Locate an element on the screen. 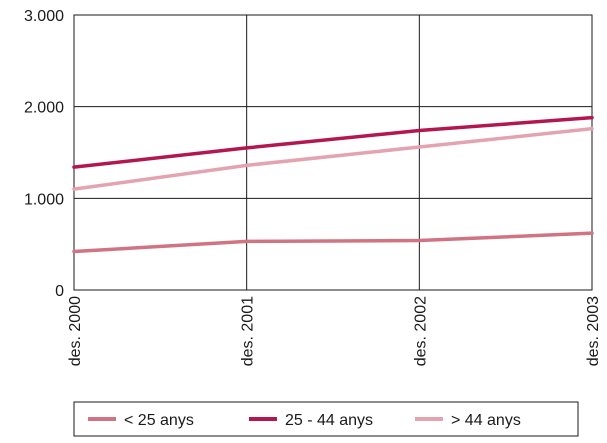 The height and width of the screenshot is (443, 607). x-tick-label: des. 2002 is located at coordinates (420, 331).